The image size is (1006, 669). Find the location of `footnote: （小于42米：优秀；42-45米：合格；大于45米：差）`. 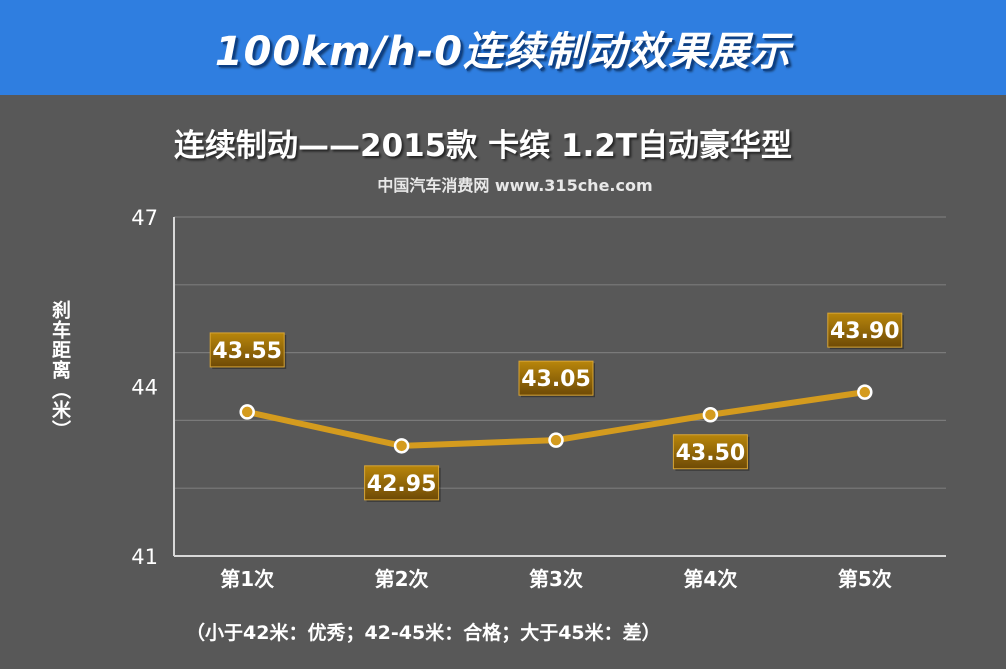

footnote: （小于42米：优秀；42-45米：合格；大于45米：差） is located at coordinates (423, 633).